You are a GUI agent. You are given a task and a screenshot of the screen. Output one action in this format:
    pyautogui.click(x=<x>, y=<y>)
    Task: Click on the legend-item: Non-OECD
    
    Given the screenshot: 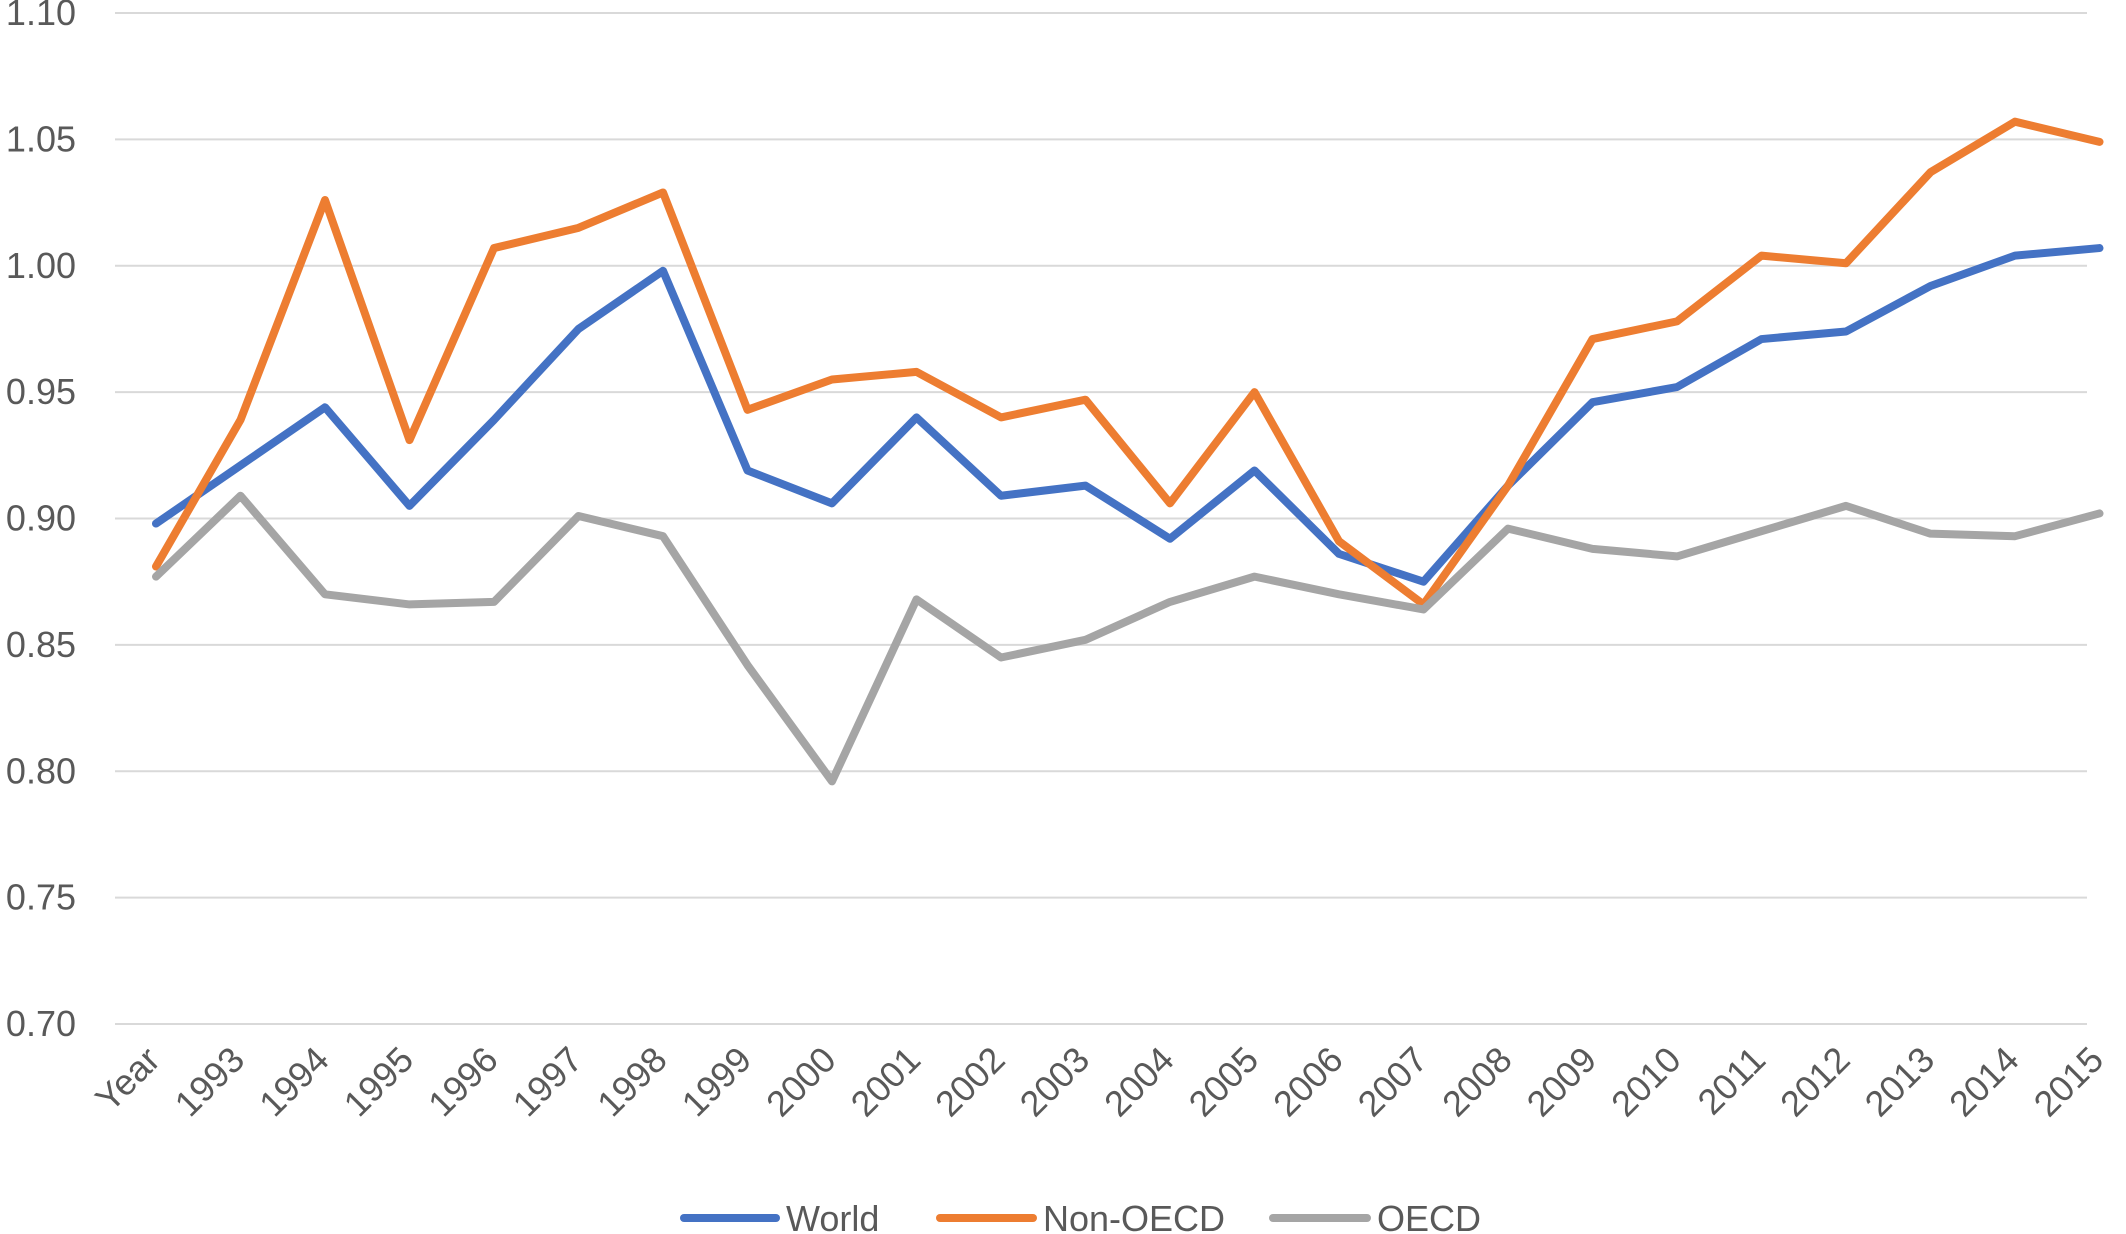 What is the action you would take?
    pyautogui.click(x=1080, y=1216)
    